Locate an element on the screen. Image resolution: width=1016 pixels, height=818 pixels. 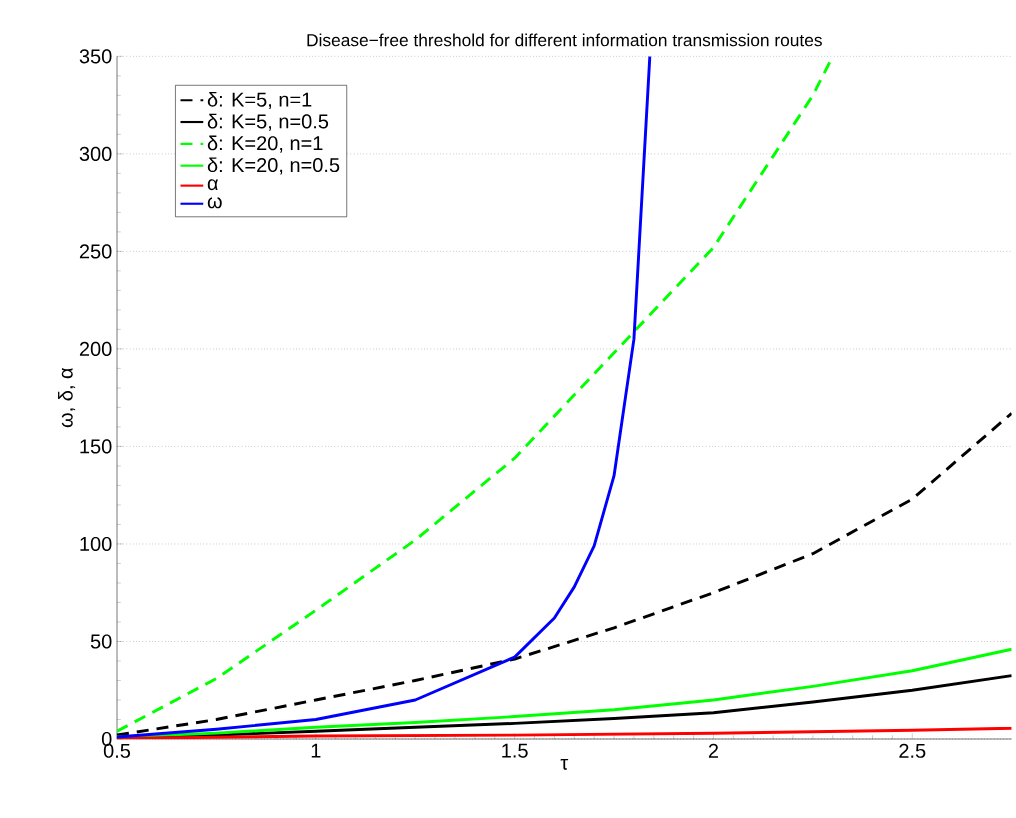
legend-label: δ: K=5, n=0.5 is located at coordinates (268, 122).